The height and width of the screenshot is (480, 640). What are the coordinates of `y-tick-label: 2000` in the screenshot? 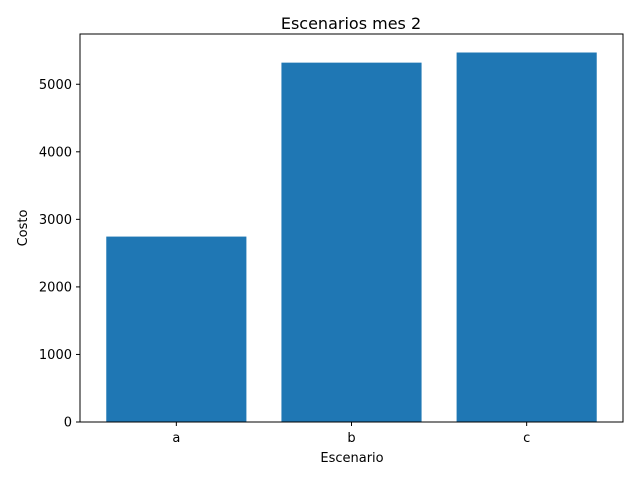 It's located at (55, 287).